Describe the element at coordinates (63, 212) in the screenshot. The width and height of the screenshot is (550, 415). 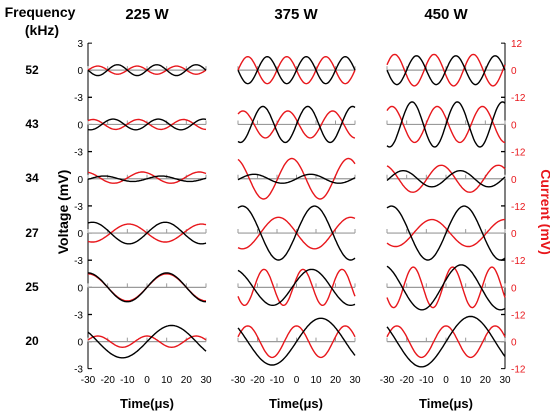
I see `voltage-axis-label: Voltage (mV)` at that location.